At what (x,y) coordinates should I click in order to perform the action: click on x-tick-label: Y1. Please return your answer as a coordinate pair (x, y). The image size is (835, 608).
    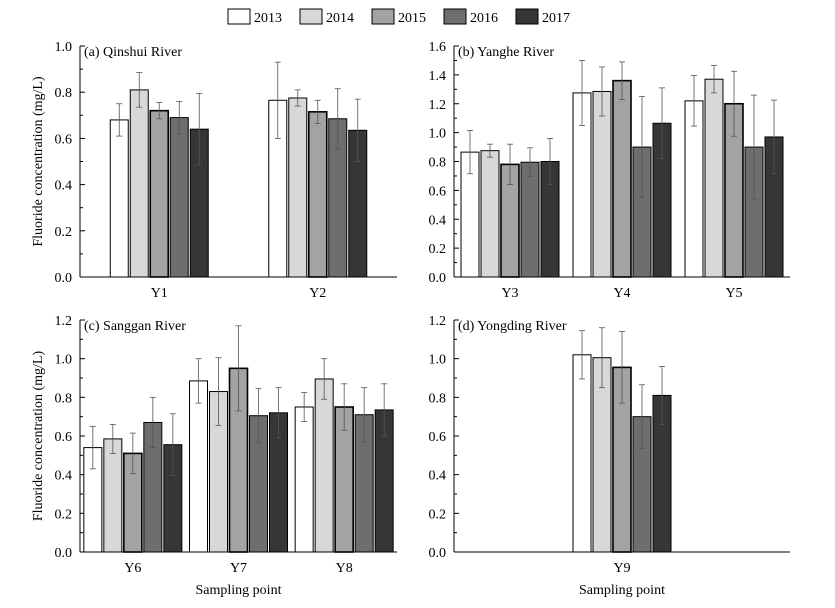
    Looking at the image, I should click on (159, 293).